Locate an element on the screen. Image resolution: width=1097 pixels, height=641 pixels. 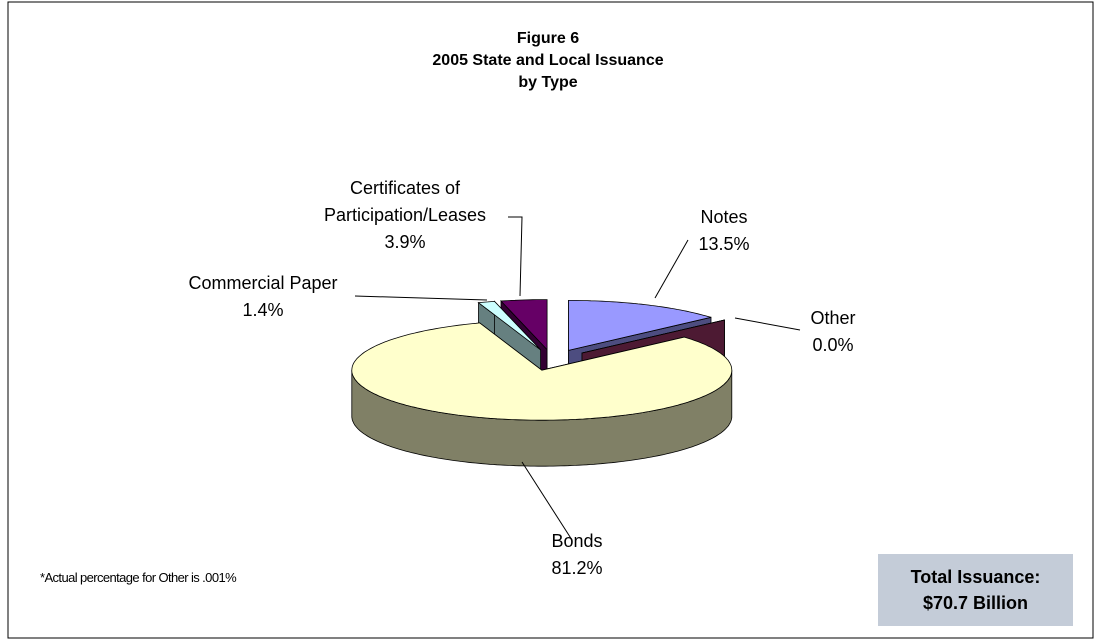
chart-title: by Type is located at coordinates (548, 82).